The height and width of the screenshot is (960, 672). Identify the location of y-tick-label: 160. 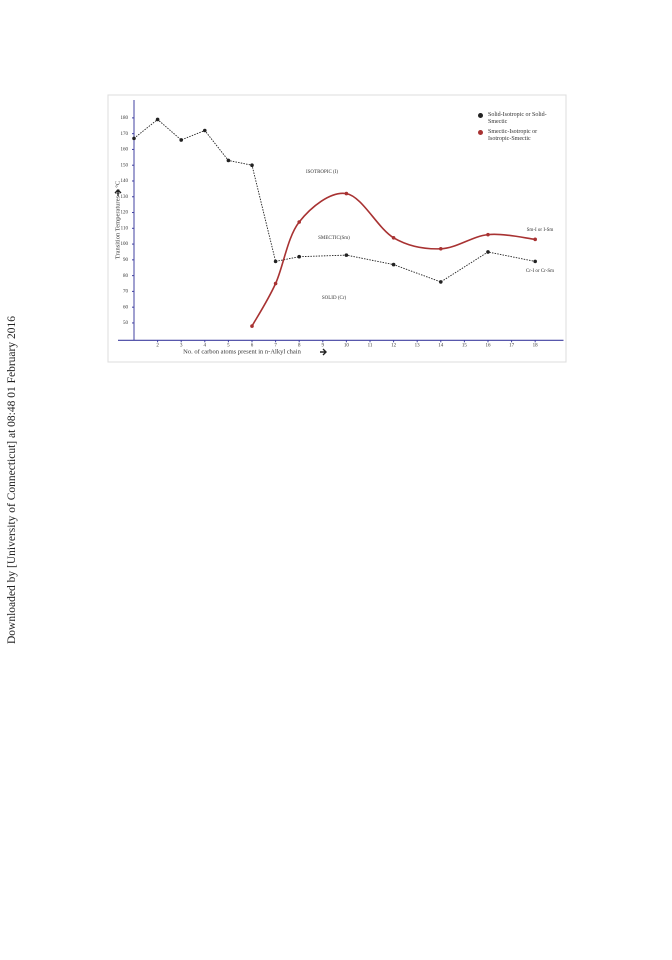
(125, 150).